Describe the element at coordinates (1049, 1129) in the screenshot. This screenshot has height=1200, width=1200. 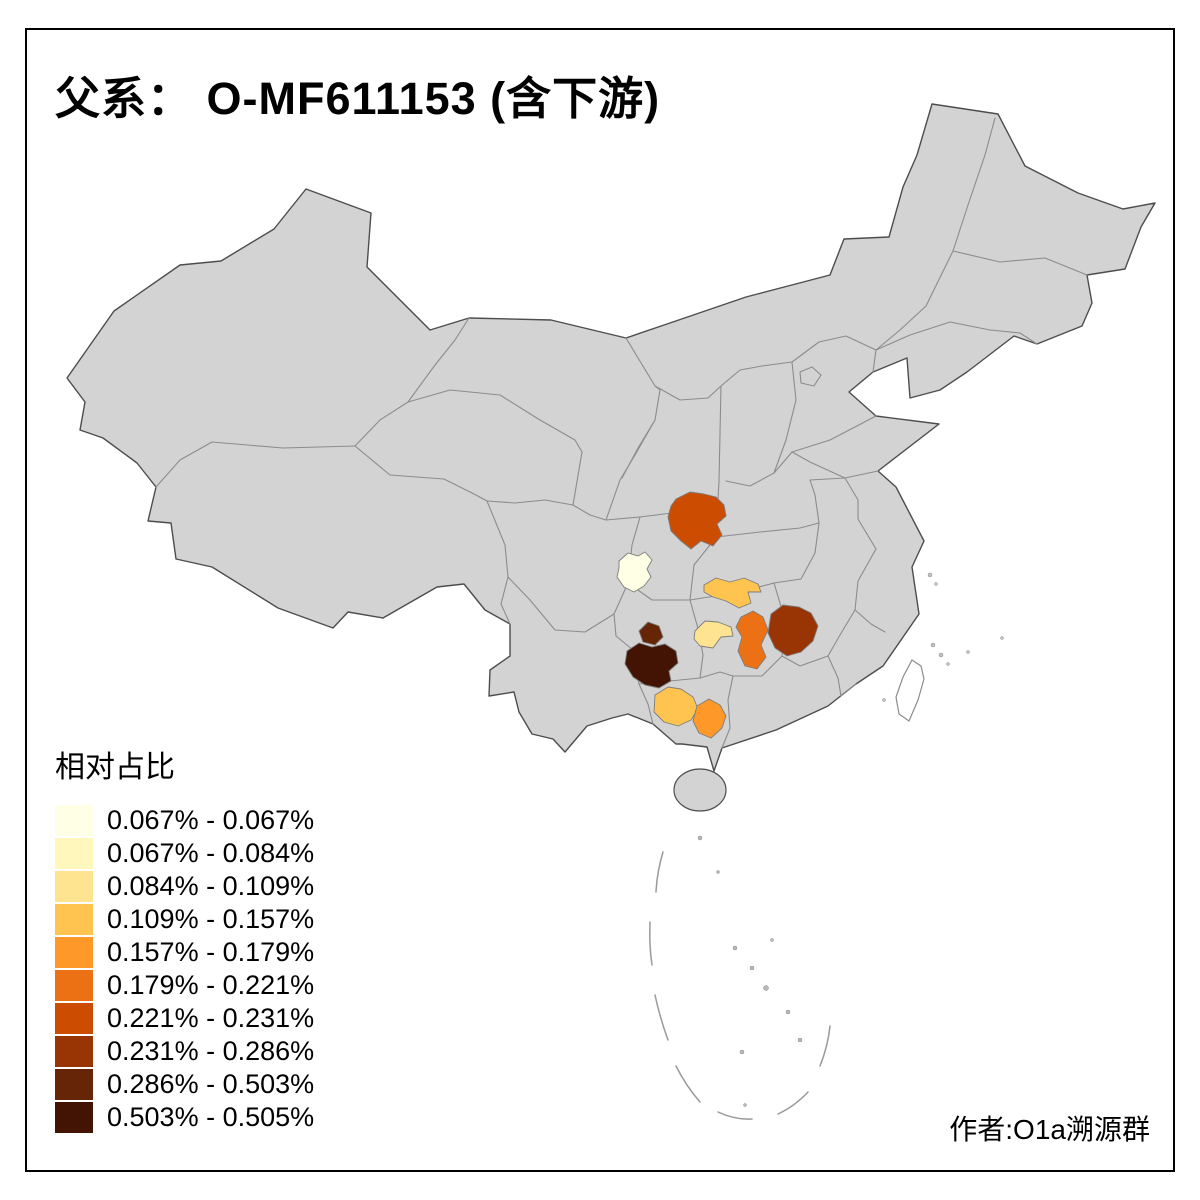
I see `author-credit: 作者:O1a溯源群` at that location.